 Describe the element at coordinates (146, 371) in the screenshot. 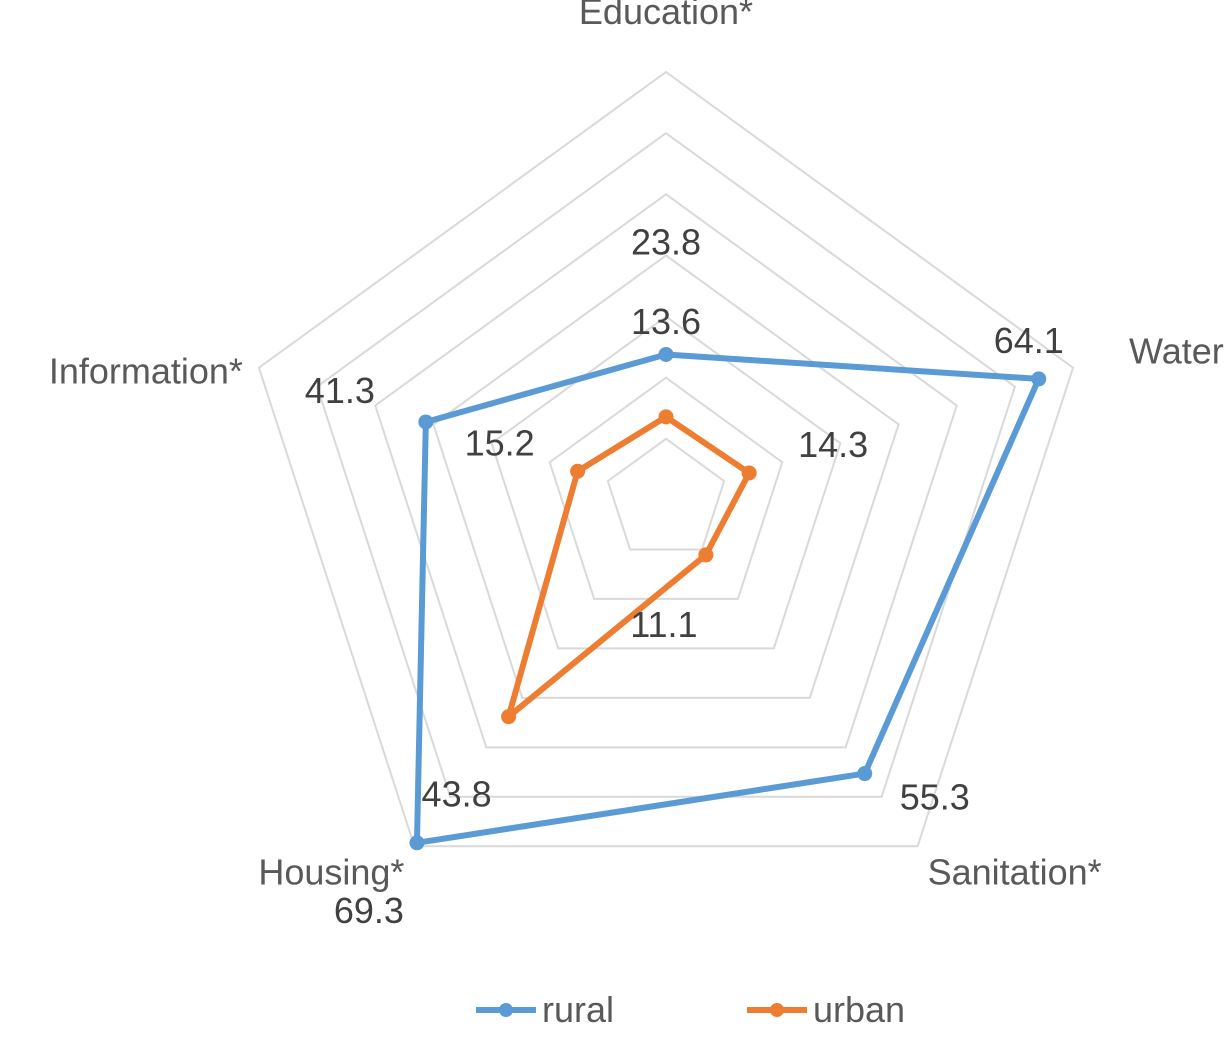

I see `category-label: Information*` at that location.